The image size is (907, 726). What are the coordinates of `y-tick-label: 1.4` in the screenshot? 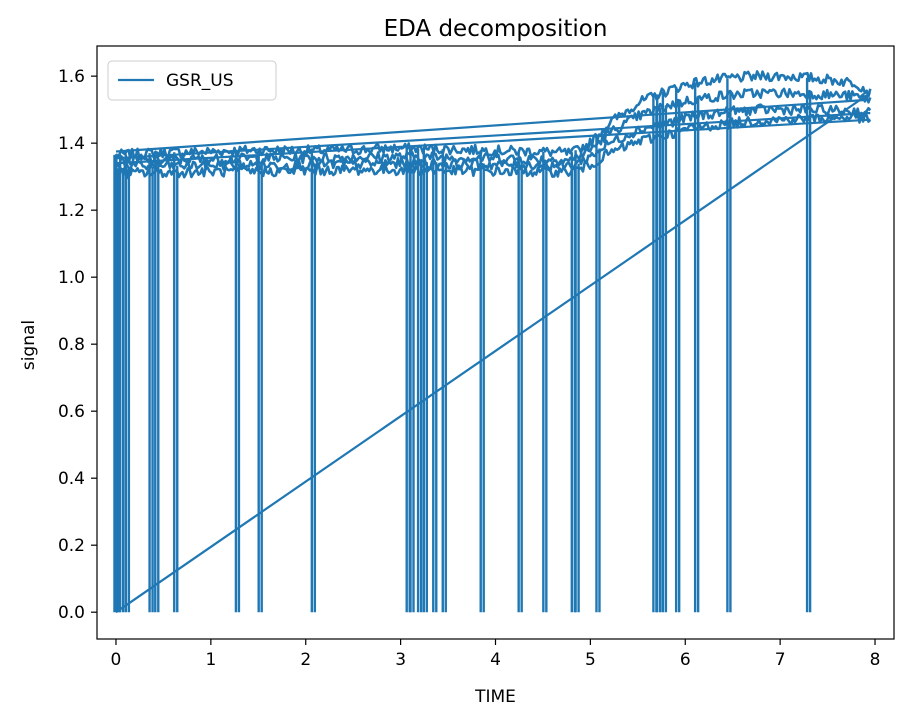 It's located at (71, 144).